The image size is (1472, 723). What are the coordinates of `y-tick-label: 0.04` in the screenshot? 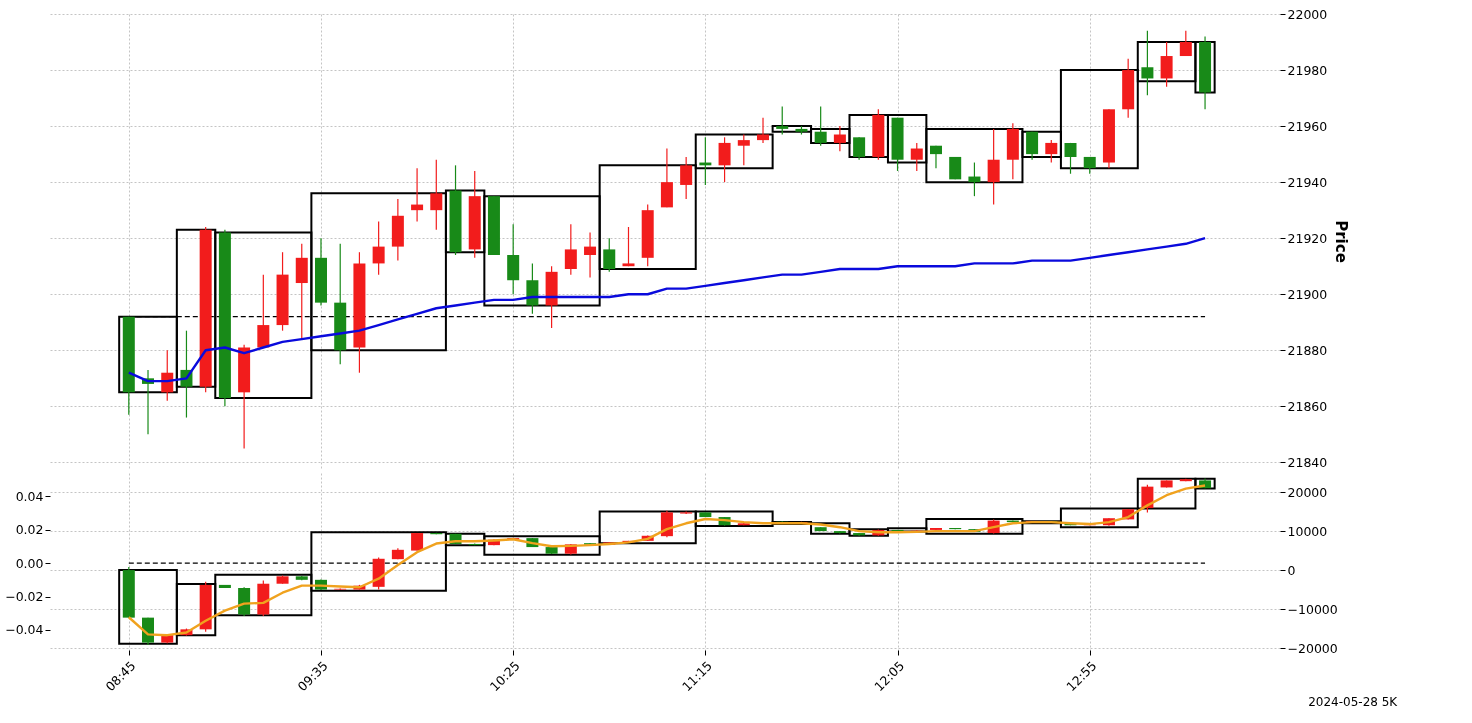 It's located at (29, 496).